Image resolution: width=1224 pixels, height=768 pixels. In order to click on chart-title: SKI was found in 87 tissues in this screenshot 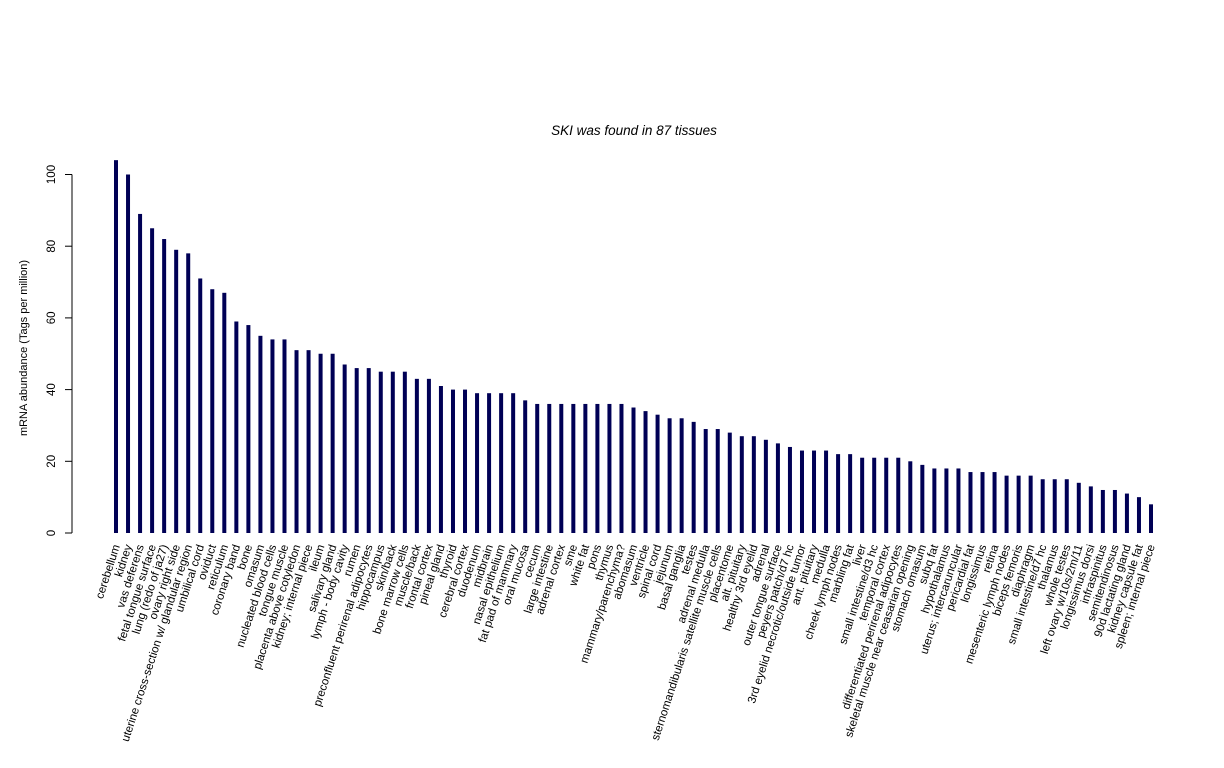, I will do `click(634, 130)`.